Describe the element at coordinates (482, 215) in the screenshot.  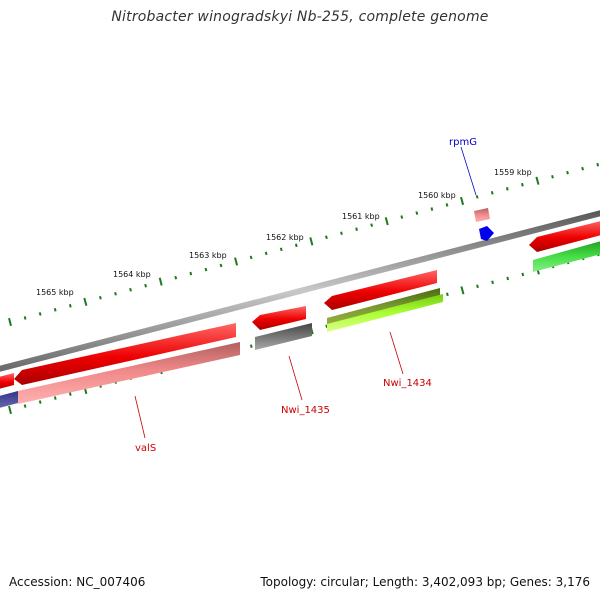
I see `gene-rpmg` at that location.